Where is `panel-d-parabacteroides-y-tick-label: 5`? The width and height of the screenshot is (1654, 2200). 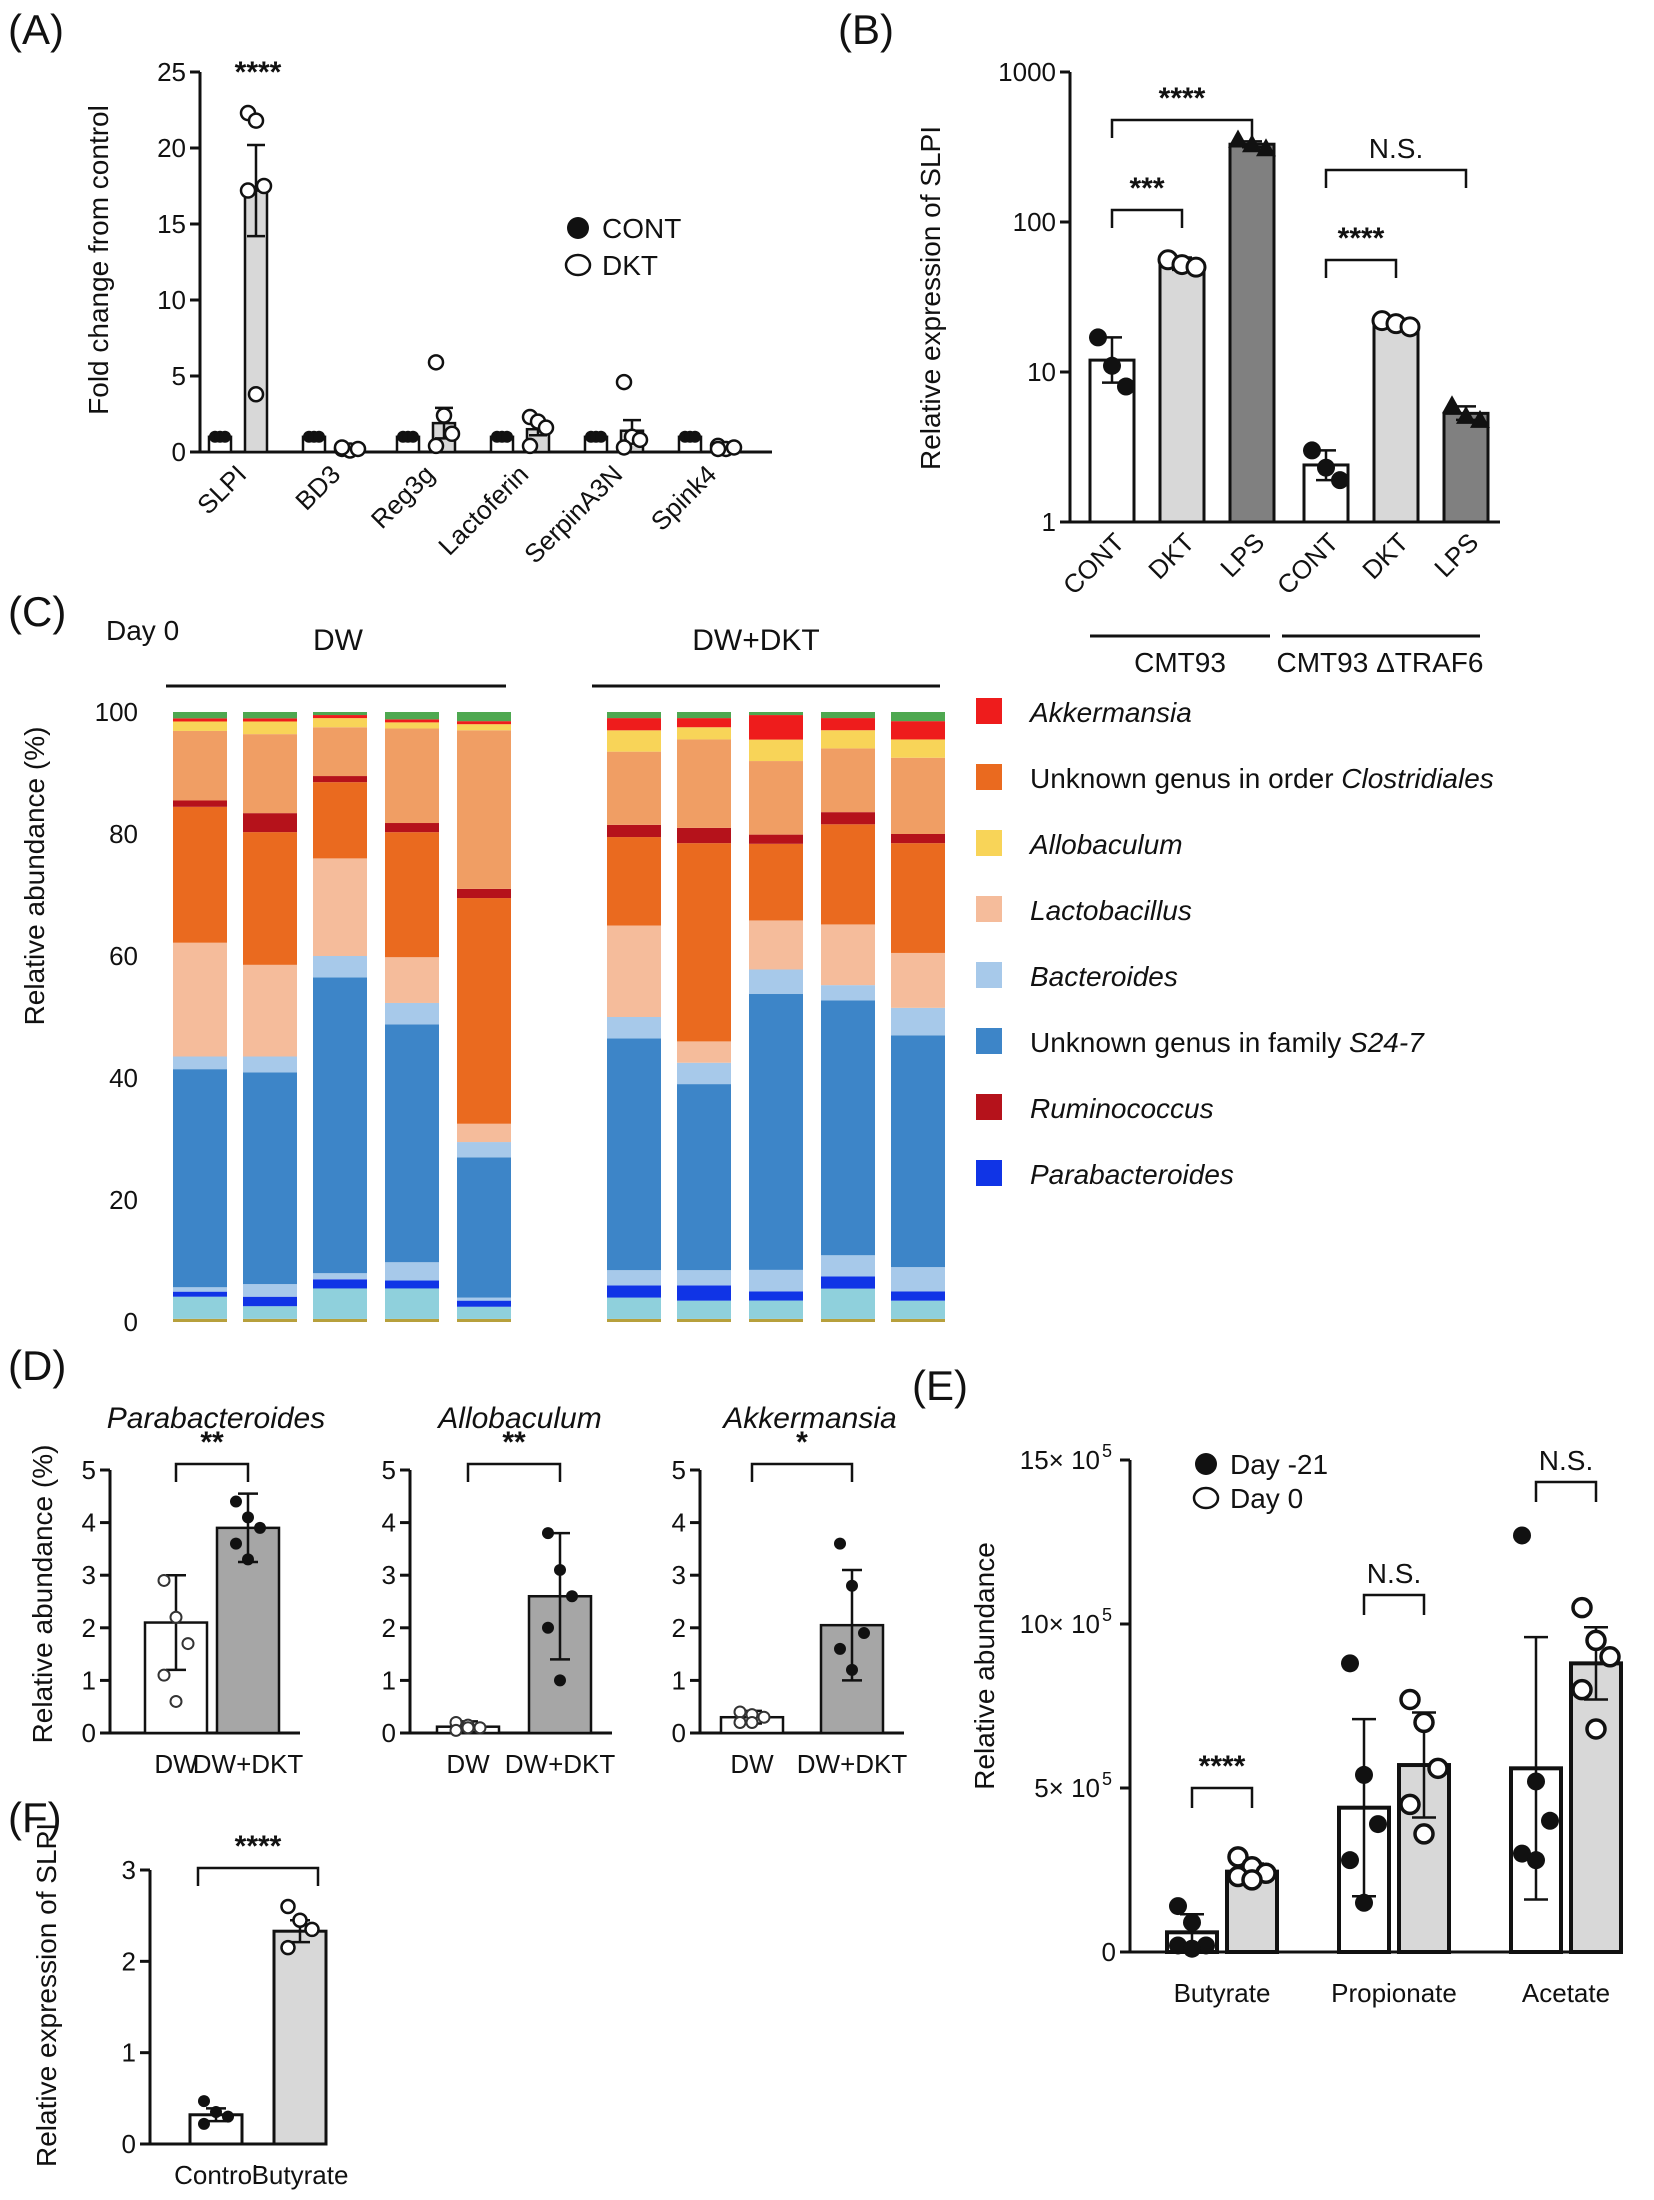
panel-d-parabacteroides-y-tick-label: 5 is located at coordinates (89, 1470).